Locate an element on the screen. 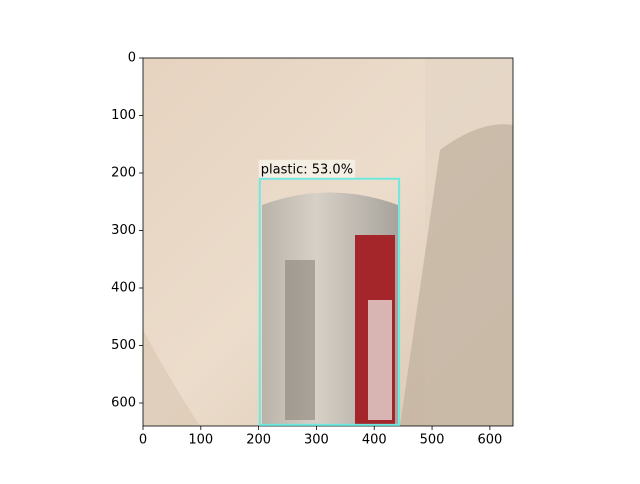 The width and height of the screenshot is (640, 484). label-background is located at coordinates (307, 168).